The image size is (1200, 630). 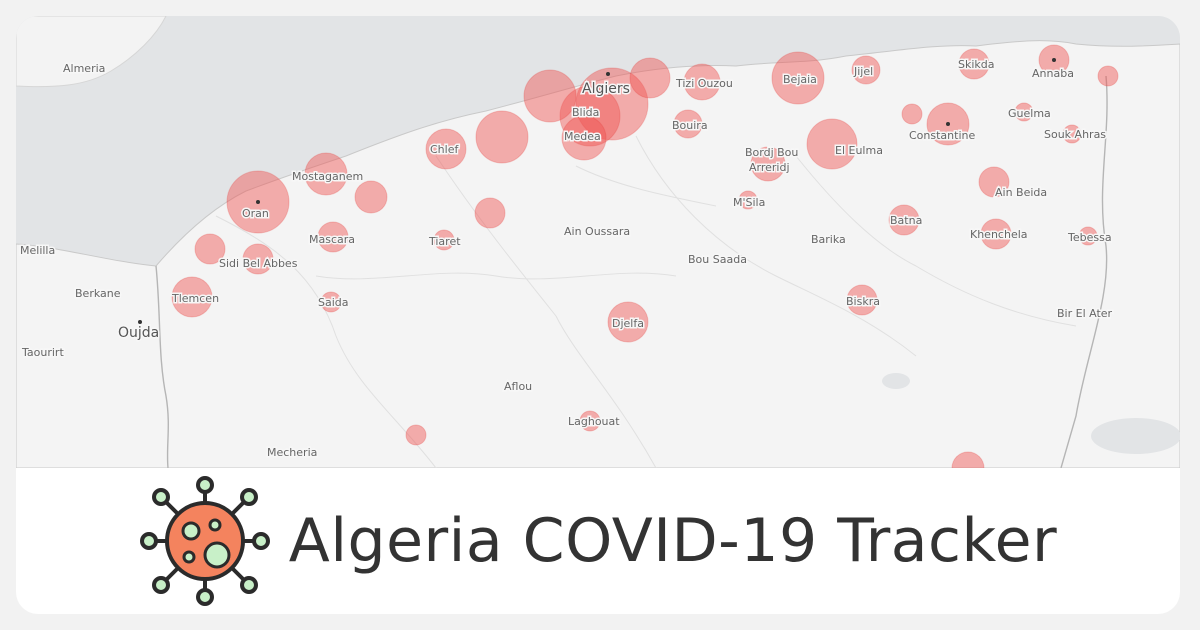 I want to click on label-aflou: Aflou, so click(x=518, y=386).